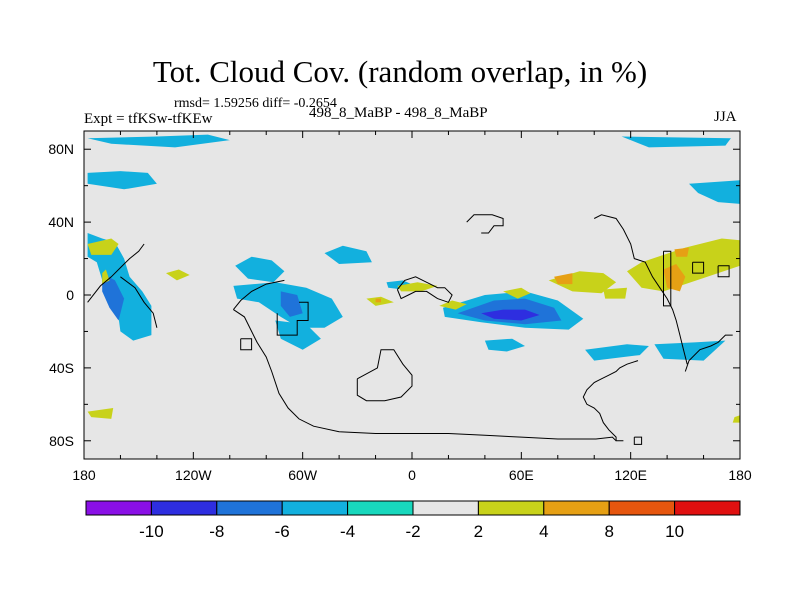  What do you see at coordinates (714, 192) in the screenshot?
I see `anomaly-region-asia-cyan` at bounding box center [714, 192].